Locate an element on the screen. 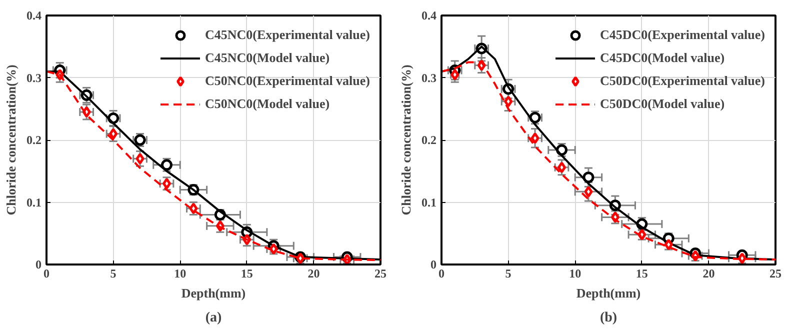 The width and height of the screenshot is (791, 336). legend-label: C45DC0(Model value) is located at coordinates (662, 58).